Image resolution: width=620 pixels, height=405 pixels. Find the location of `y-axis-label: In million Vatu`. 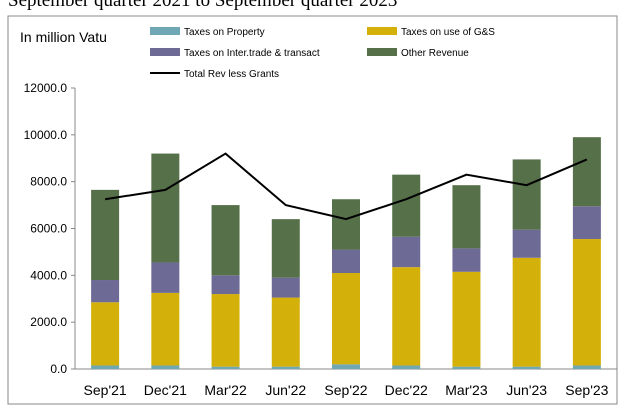

y-axis-label: In million Vatu is located at coordinates (63, 37).